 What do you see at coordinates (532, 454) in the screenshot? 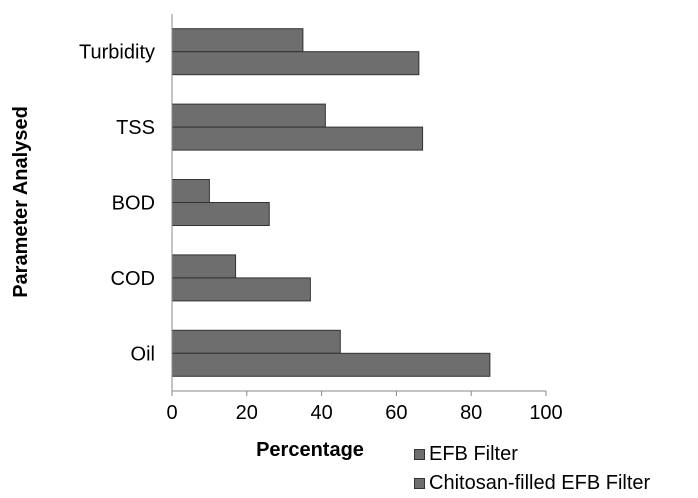
I see `legend-item-efb: EFB Filter` at bounding box center [532, 454].